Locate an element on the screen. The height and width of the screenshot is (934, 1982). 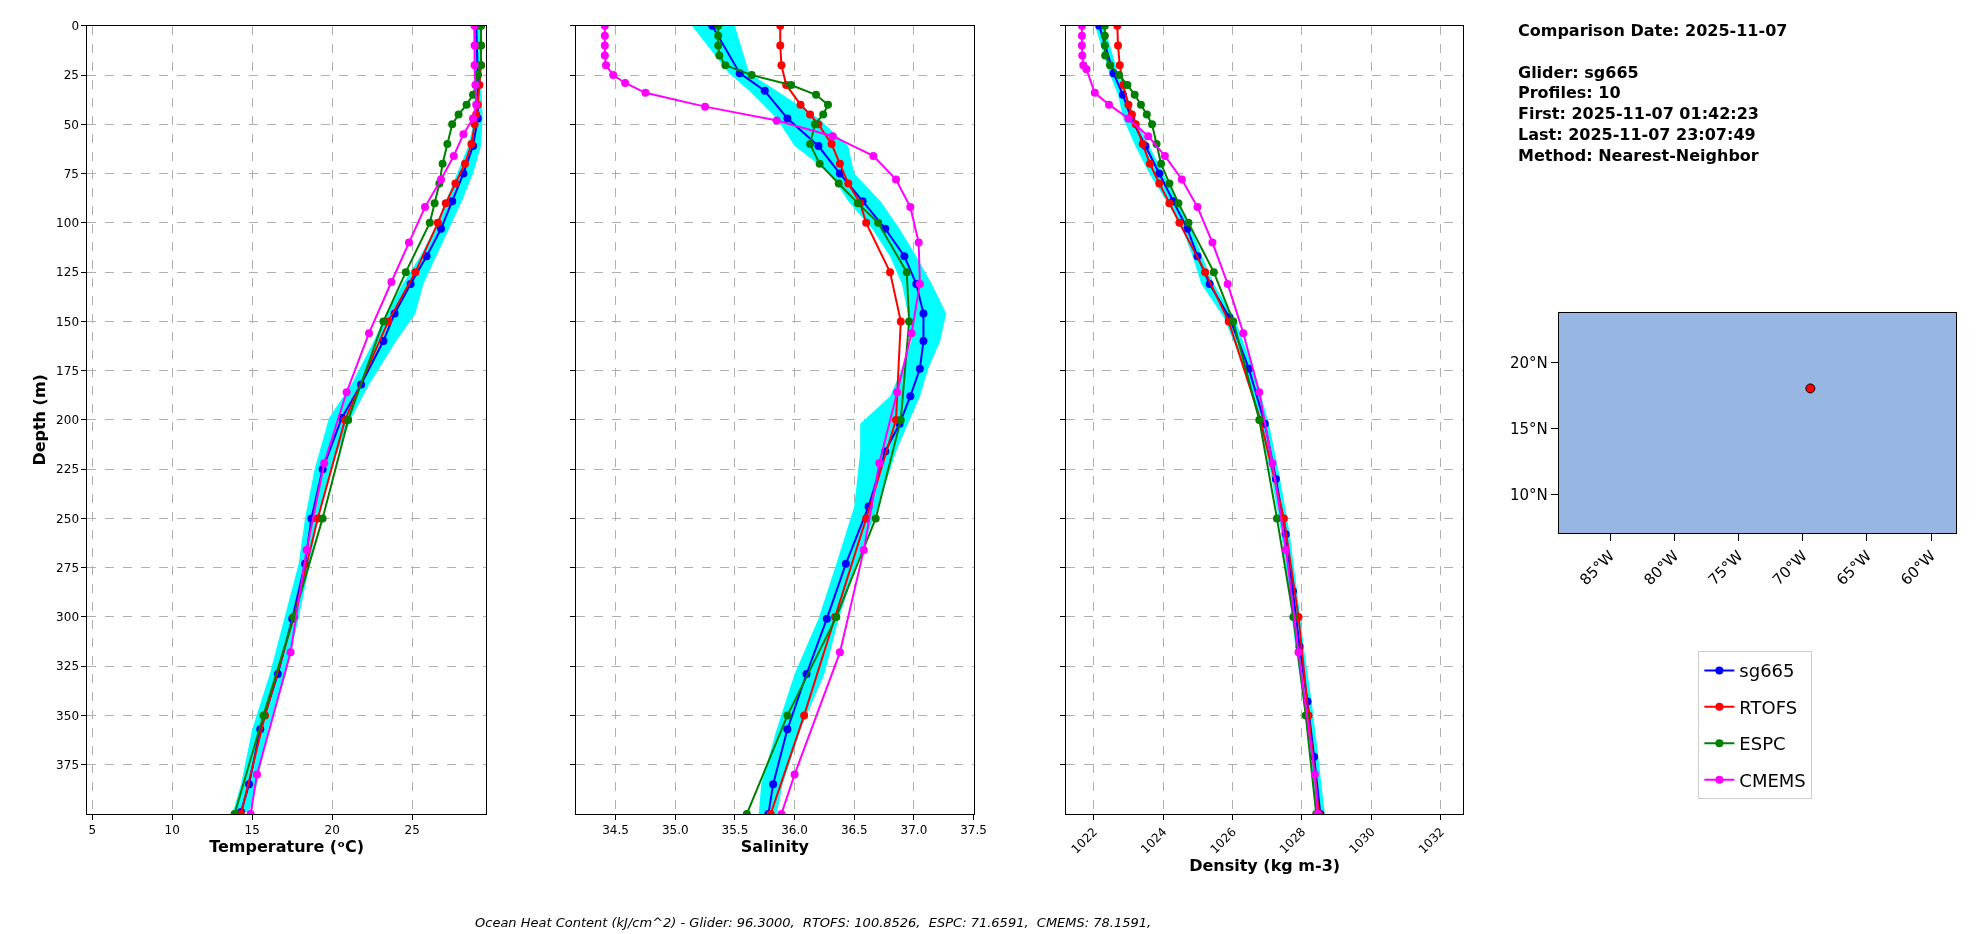
legend-label: RTOFS is located at coordinates (1768, 707).